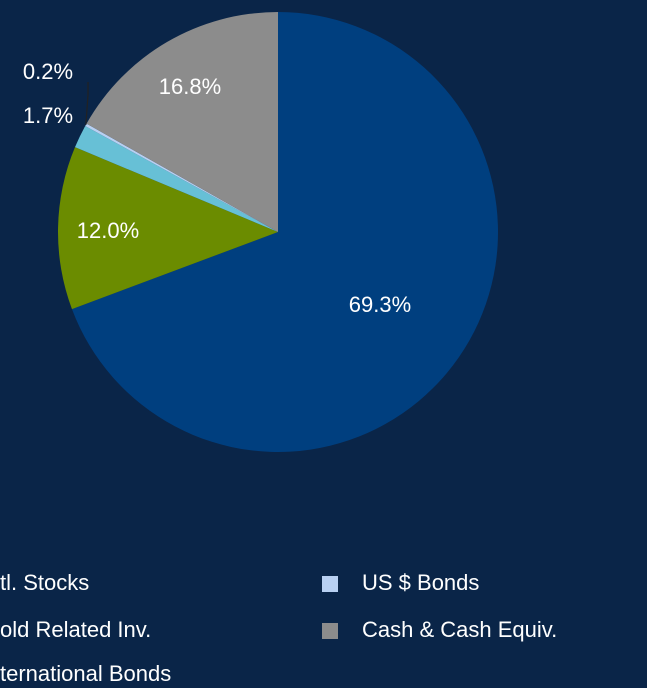 The image size is (647, 688). Describe the element at coordinates (459, 629) in the screenshot. I see `legend-label: Cash & Cash Equiv.` at that location.